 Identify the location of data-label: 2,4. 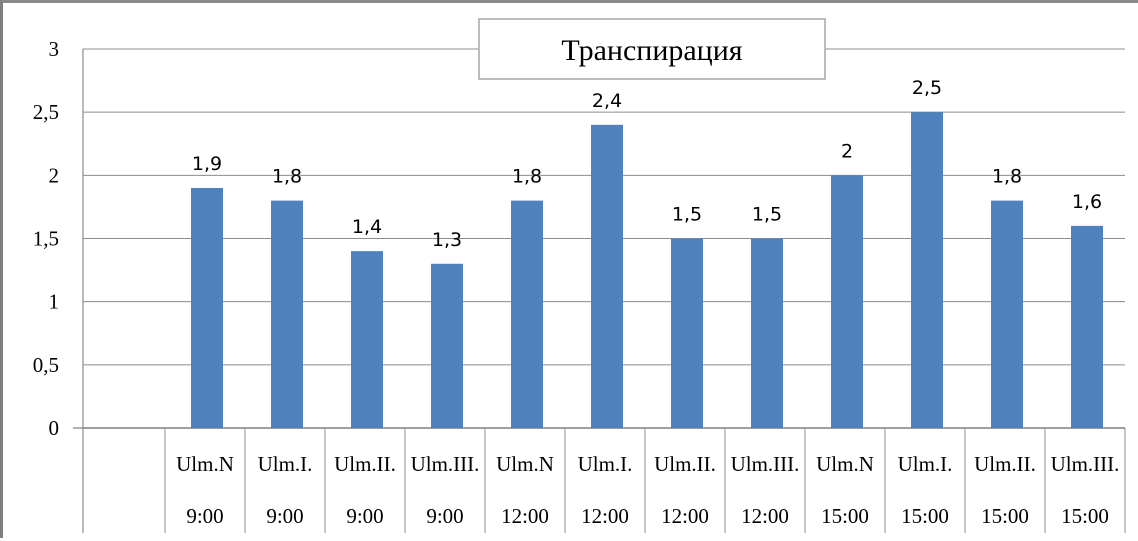
(607, 101).